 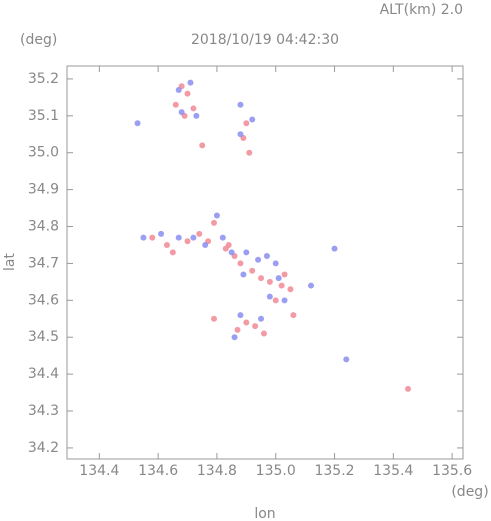 What do you see at coordinates (10, 262) in the screenshot?
I see `y-axis-label: lat` at bounding box center [10, 262].